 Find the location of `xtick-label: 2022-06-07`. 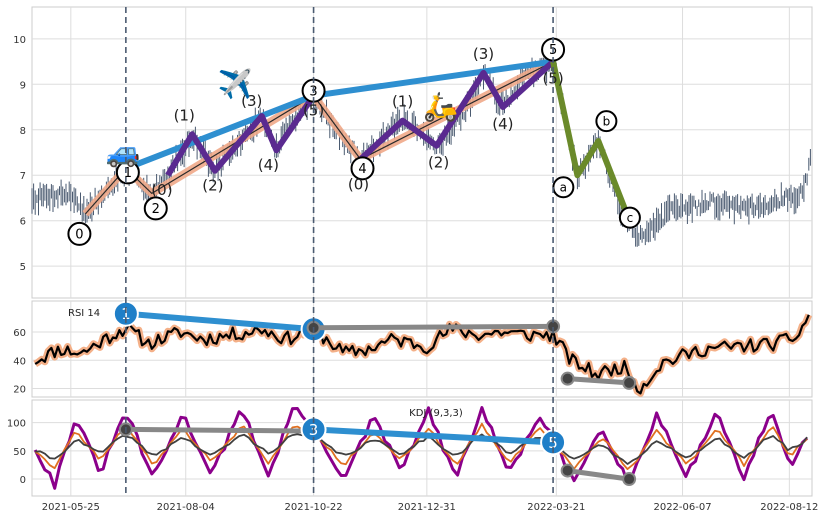

xtick-label: 2022-06-07 is located at coordinates (682, 507).